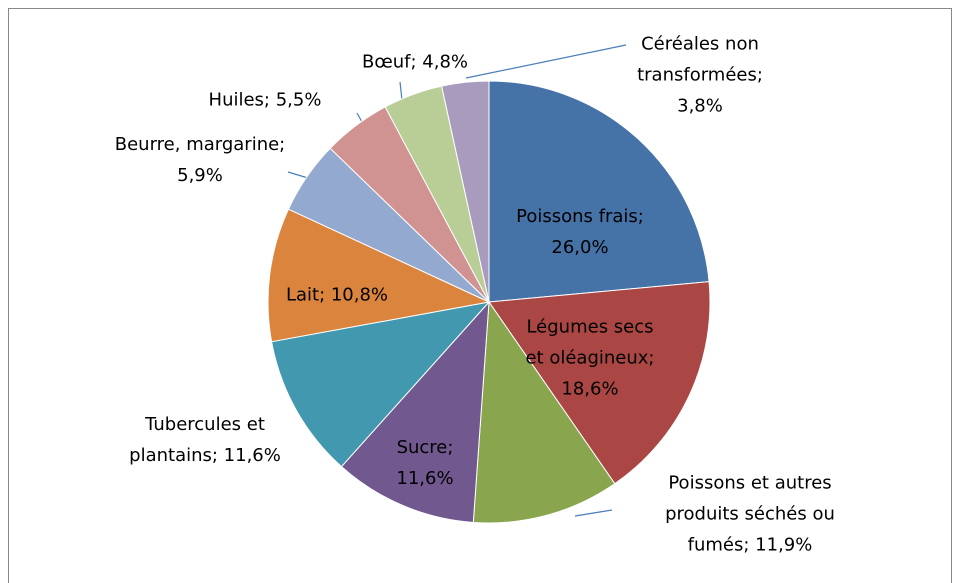 This screenshot has width=960, height=583. Describe the element at coordinates (590, 358) in the screenshot. I see `data-label: Légumes secs et oléagineux; 18,6%` at that location.